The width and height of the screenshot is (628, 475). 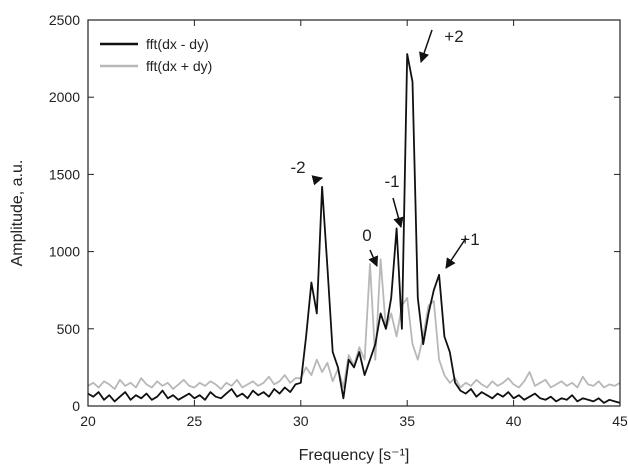 What do you see at coordinates (64, 97) in the screenshot?
I see `y-tick-label: 2000` at bounding box center [64, 97].